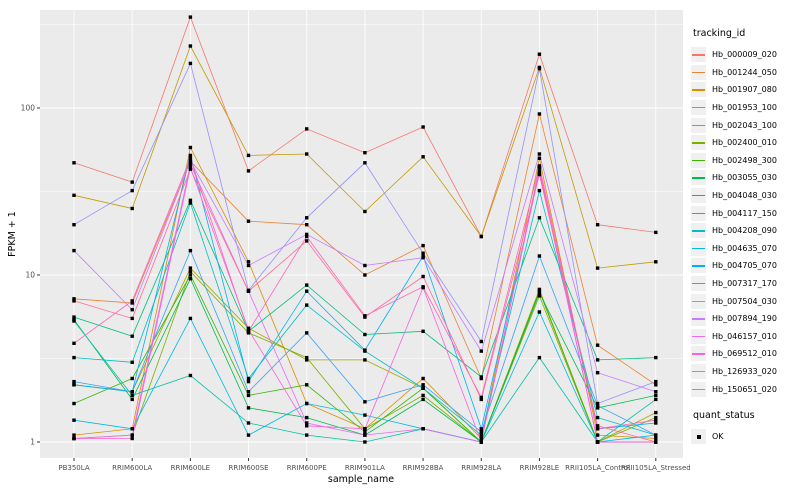 The image size is (800, 500). What do you see at coordinates (744, 213) in the screenshot?
I see `legend-item-label: Hb_004117_150` at bounding box center [744, 213].